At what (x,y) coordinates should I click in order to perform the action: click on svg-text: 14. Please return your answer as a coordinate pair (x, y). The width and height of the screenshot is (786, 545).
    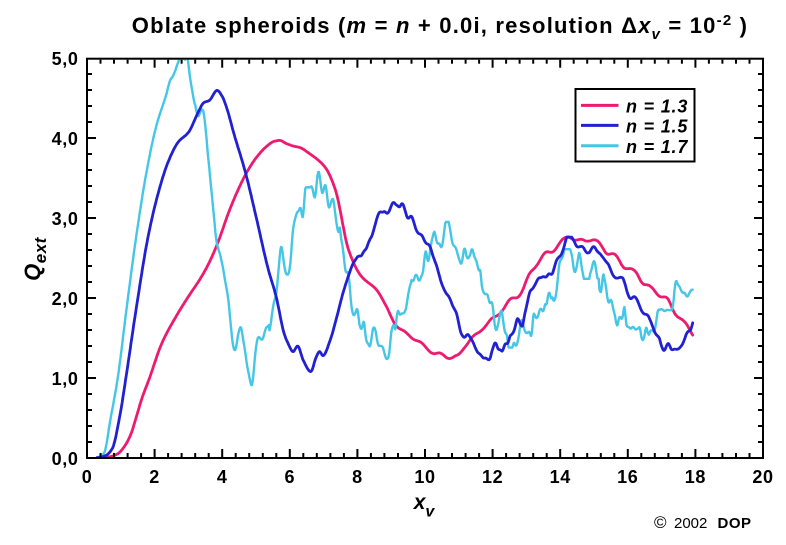
    Looking at the image, I should click on (560, 477).